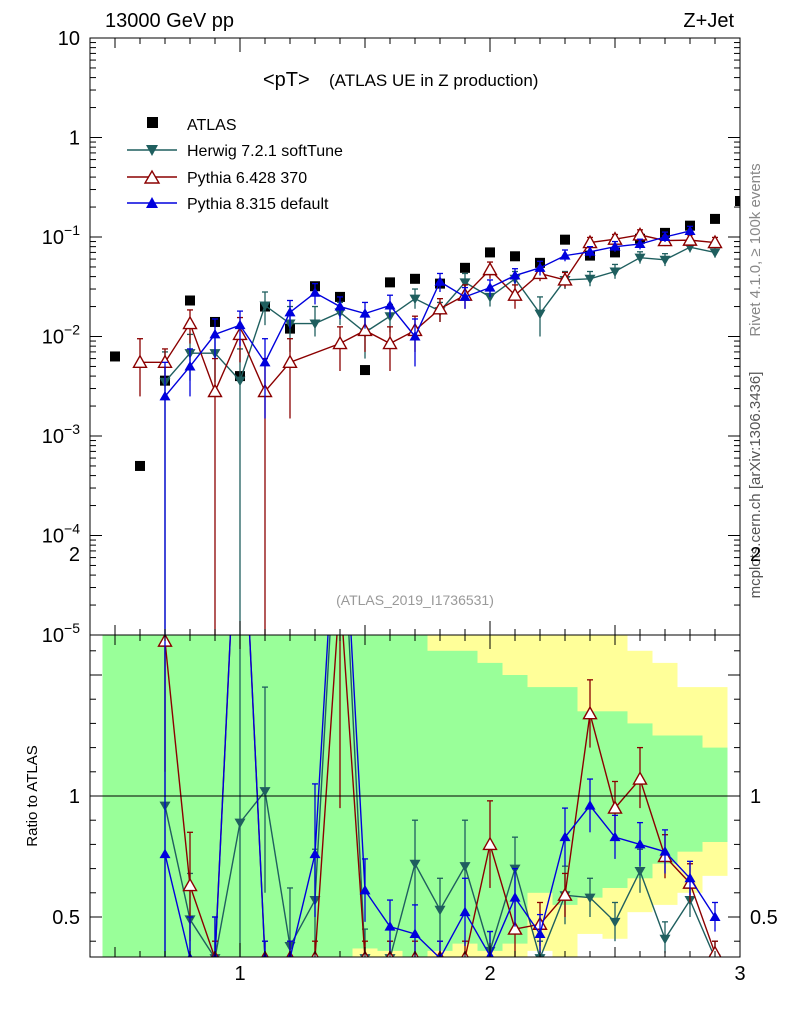 The image size is (786, 1024). Describe the element at coordinates (265, 151) in the screenshot. I see `legend-label-herwig: Herwig 7.2.1 softTune` at that location.